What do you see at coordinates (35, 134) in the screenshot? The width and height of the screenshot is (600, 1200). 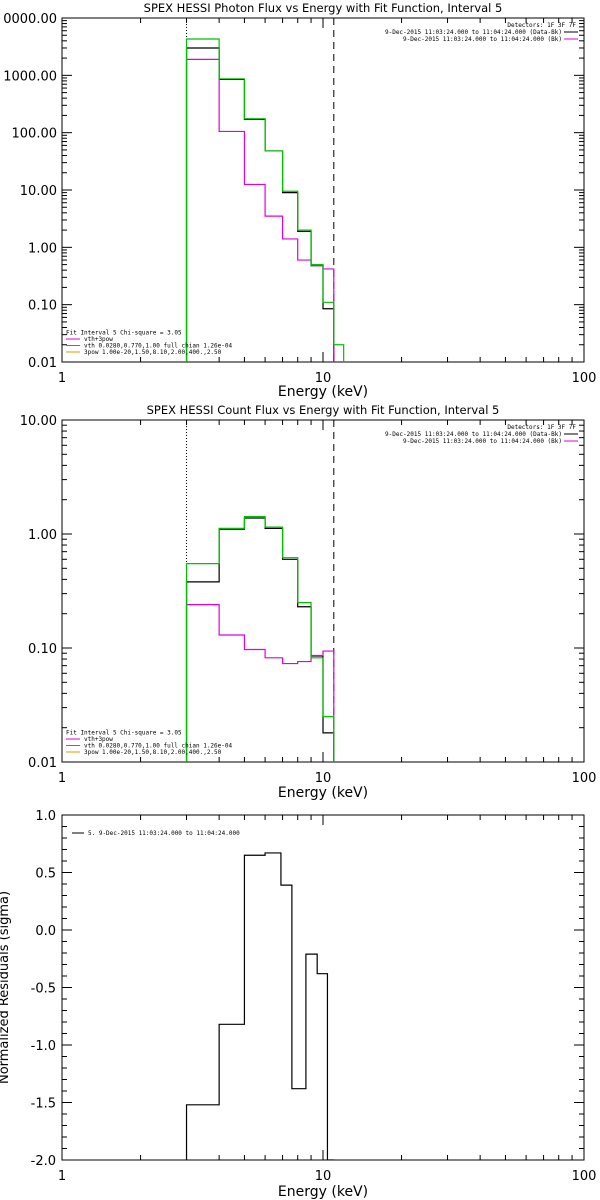 I see `y-tick-label: 100.00` at bounding box center [35, 134].